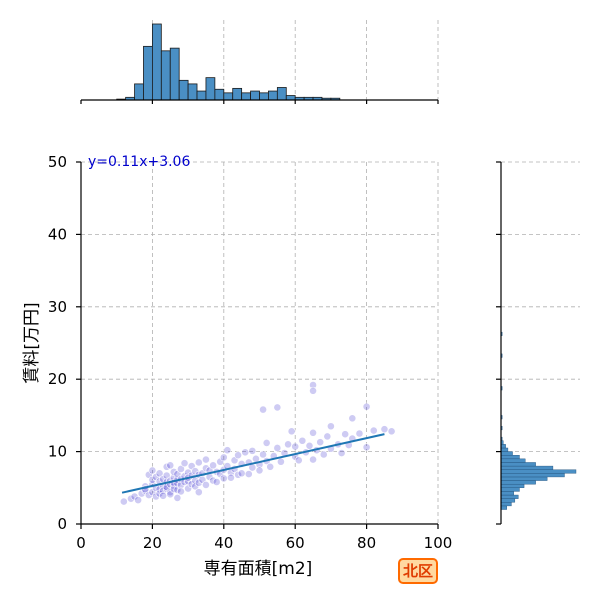 The image size is (600, 600). Describe the element at coordinates (418, 571) in the screenshot. I see `region-badge: 北区` at that location.